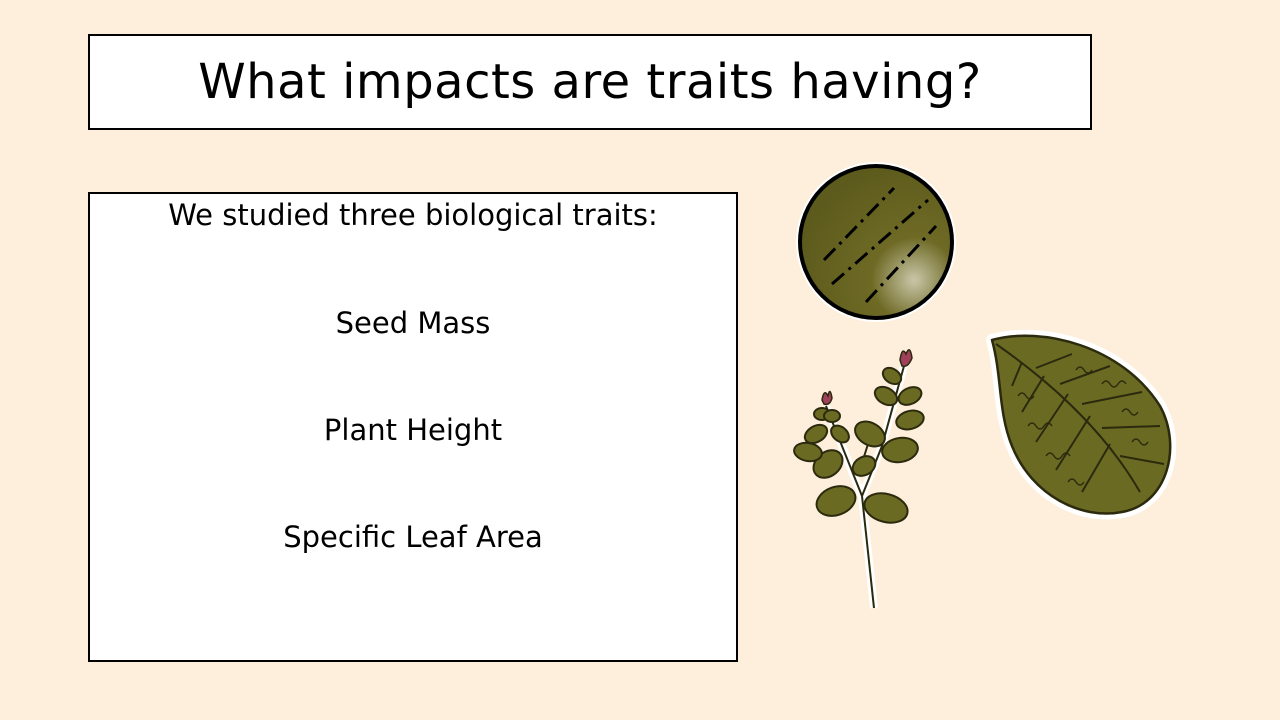 This screenshot has height=720, width=1280. Describe the element at coordinates (413, 323) in the screenshot. I see `trait-seed-mass: Seed Mass` at that location.